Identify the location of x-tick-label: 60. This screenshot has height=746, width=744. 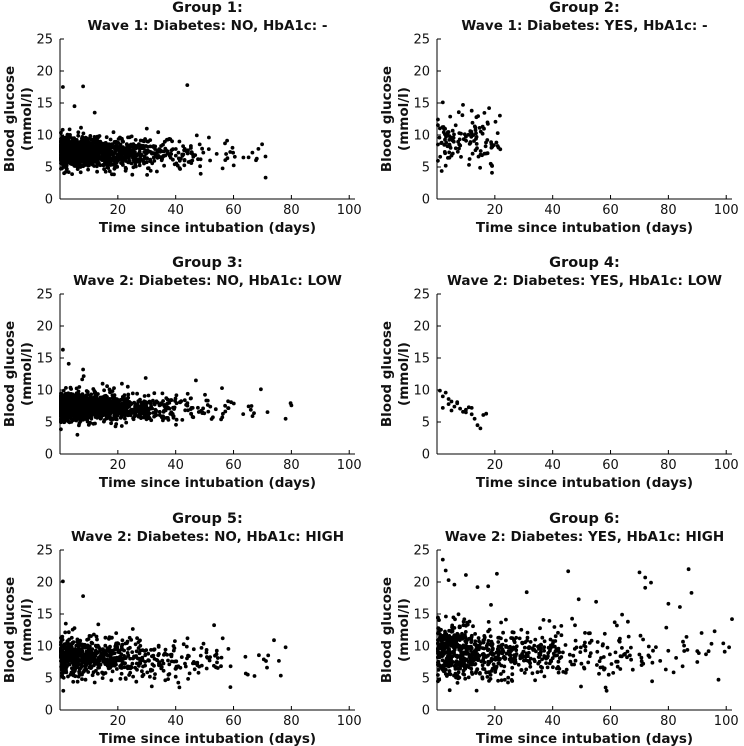
(233, 721).